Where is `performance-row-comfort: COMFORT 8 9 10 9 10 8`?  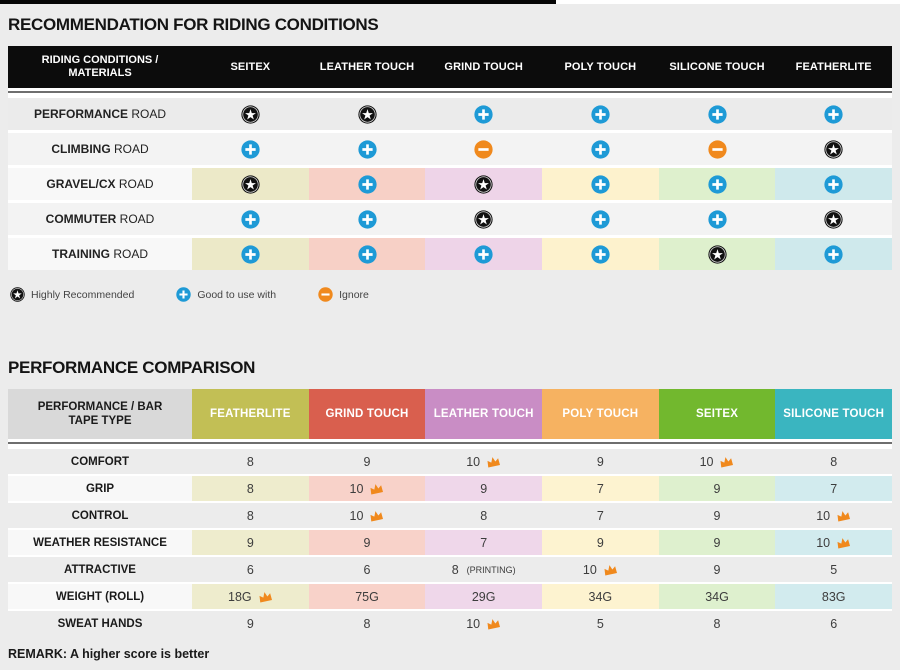
performance-row-comfort: COMFORT 8 9 10 9 10 8 is located at coordinates (450, 461).